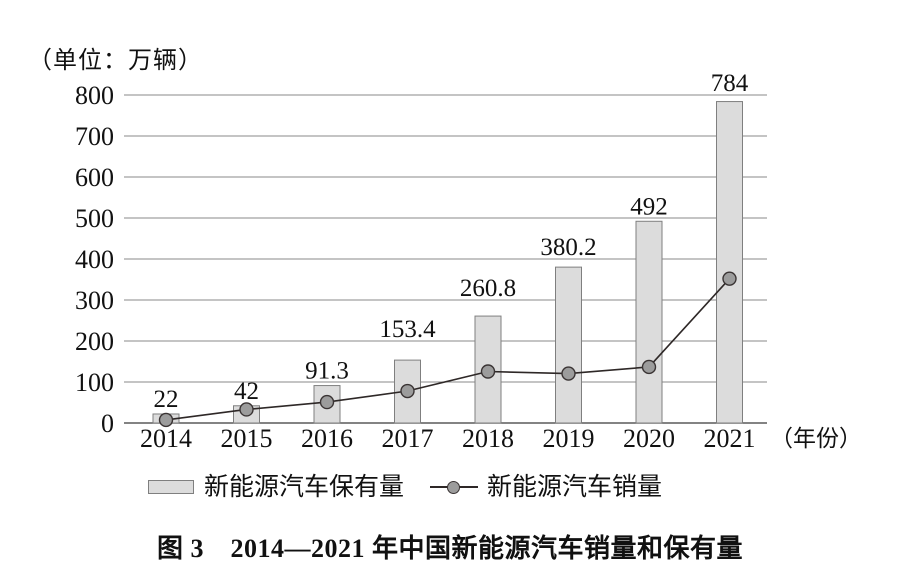 The image size is (900, 587). I want to click on y-axis-tick-label: 0, so click(107, 423).